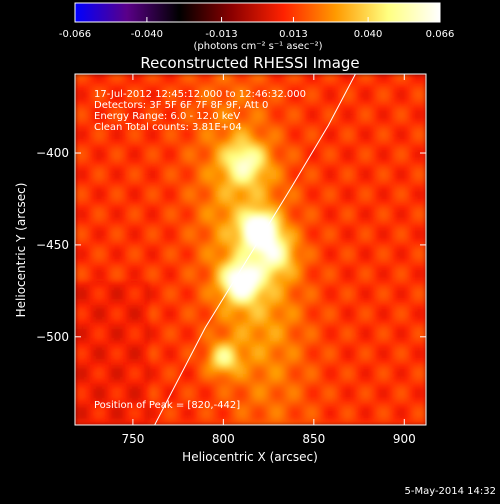 The image size is (500, 504). What do you see at coordinates (368, 34) in the screenshot?
I see `colorbar-tick-label: 0.040` at bounding box center [368, 34].